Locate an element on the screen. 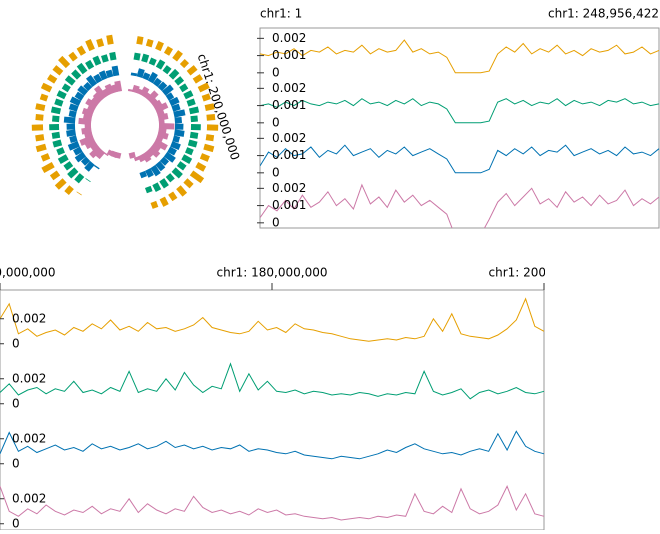 The height and width of the screenshot is (534, 660). x-tick-label: chr1: 200,000,000 is located at coordinates (544, 273).